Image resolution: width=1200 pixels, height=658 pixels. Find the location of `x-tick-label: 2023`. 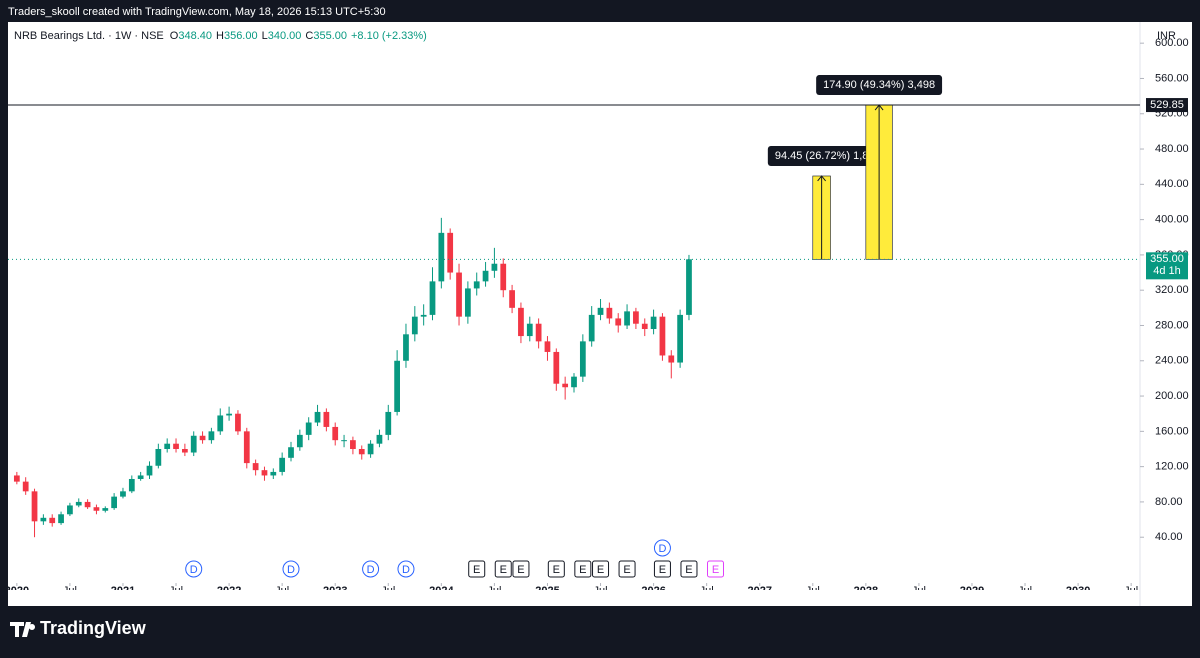

x-tick-label: 2023 is located at coordinates (335, 591).